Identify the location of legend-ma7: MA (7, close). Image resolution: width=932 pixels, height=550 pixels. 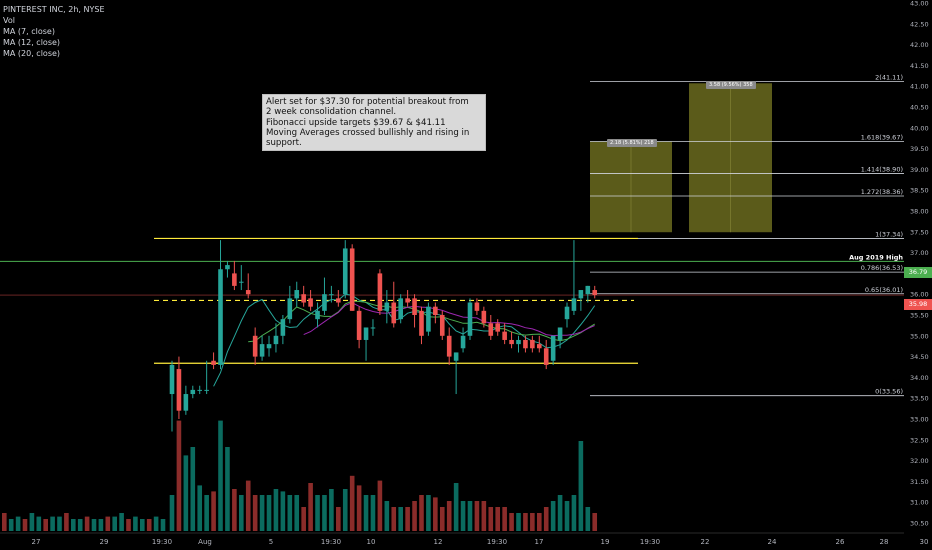
(29, 31).